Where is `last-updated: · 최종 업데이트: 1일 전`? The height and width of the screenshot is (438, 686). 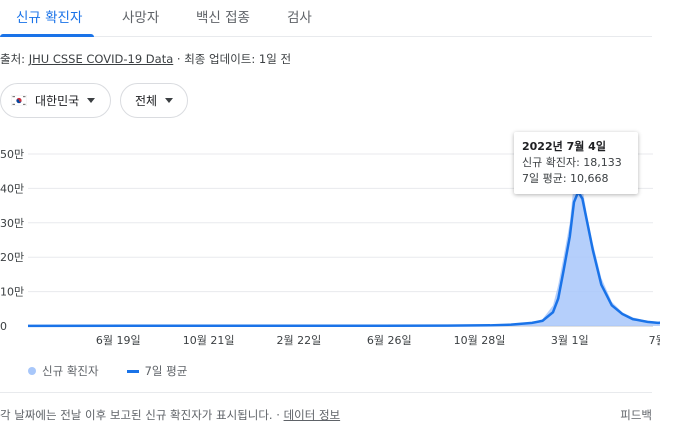
last-updated: · 최종 업데이트: 1일 전 is located at coordinates (232, 59).